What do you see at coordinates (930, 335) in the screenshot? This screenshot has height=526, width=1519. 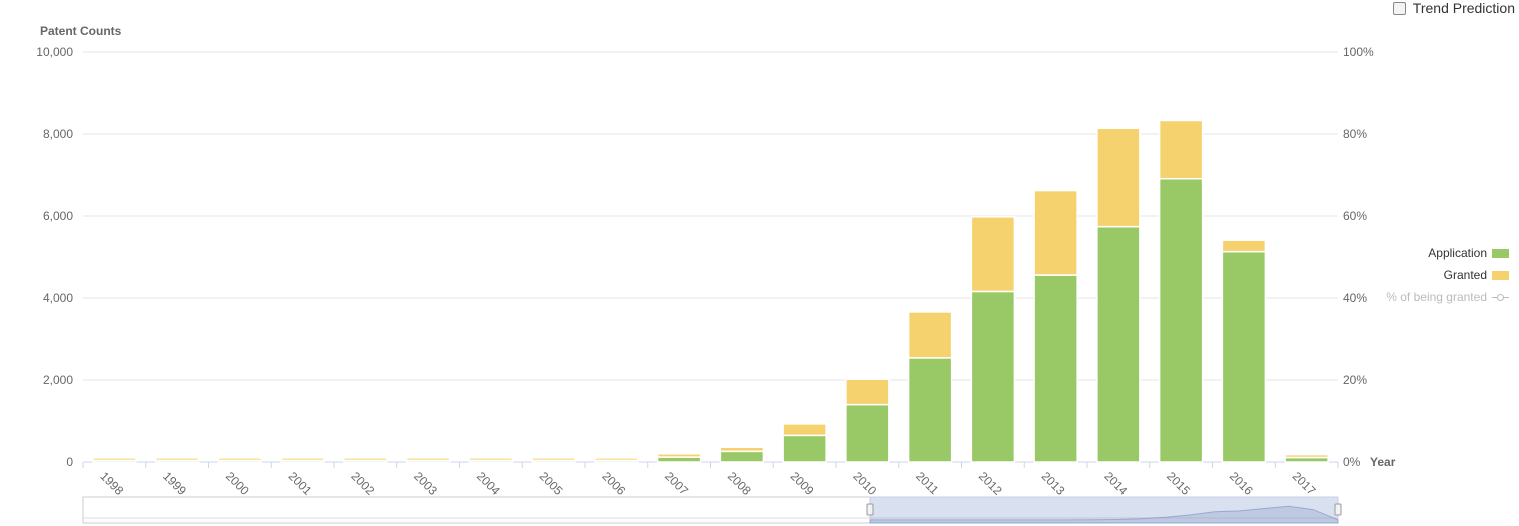 I see `bar-granted-2011` at bounding box center [930, 335].